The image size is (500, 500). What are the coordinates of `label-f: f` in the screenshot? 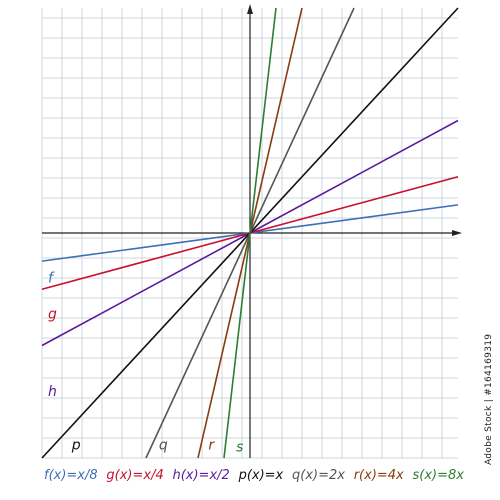 It's located at (51, 278).